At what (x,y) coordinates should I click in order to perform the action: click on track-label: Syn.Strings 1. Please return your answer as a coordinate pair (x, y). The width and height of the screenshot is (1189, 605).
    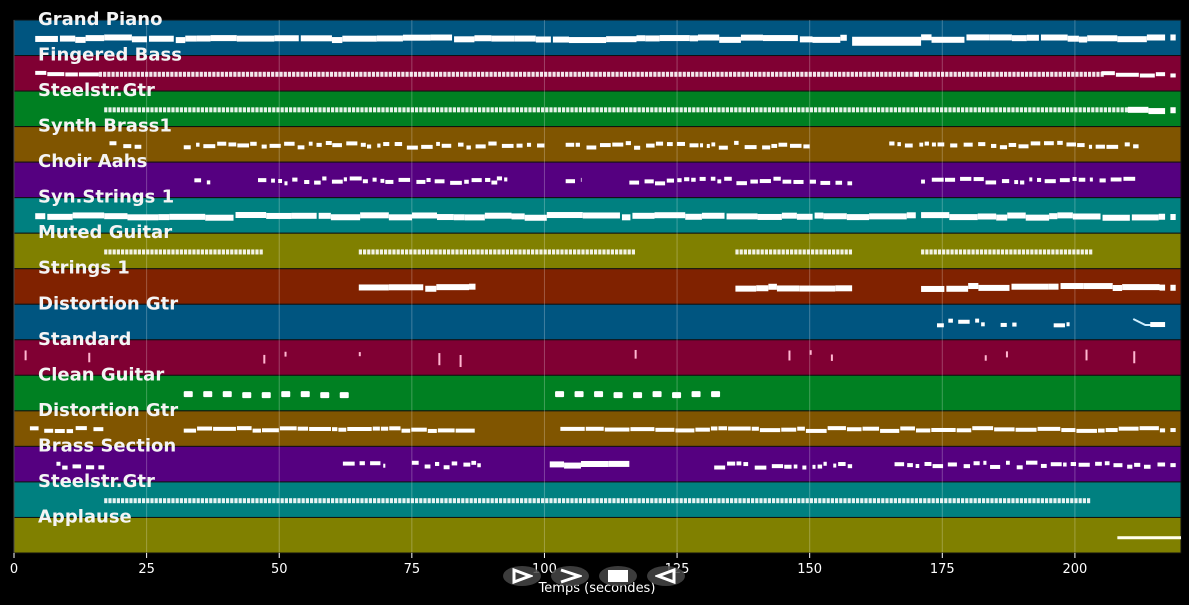
    Looking at the image, I should click on (106, 197).